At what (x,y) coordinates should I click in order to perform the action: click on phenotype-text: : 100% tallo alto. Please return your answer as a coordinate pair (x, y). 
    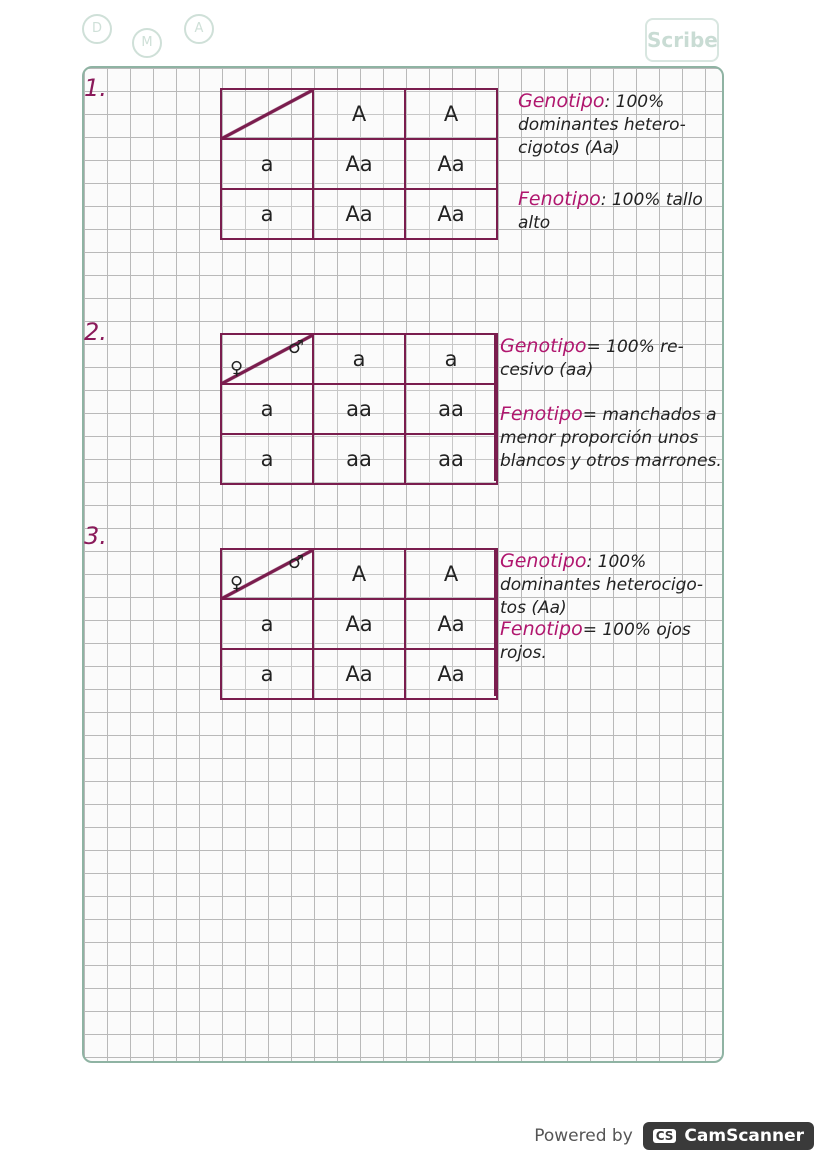
    Looking at the image, I should click on (610, 211).